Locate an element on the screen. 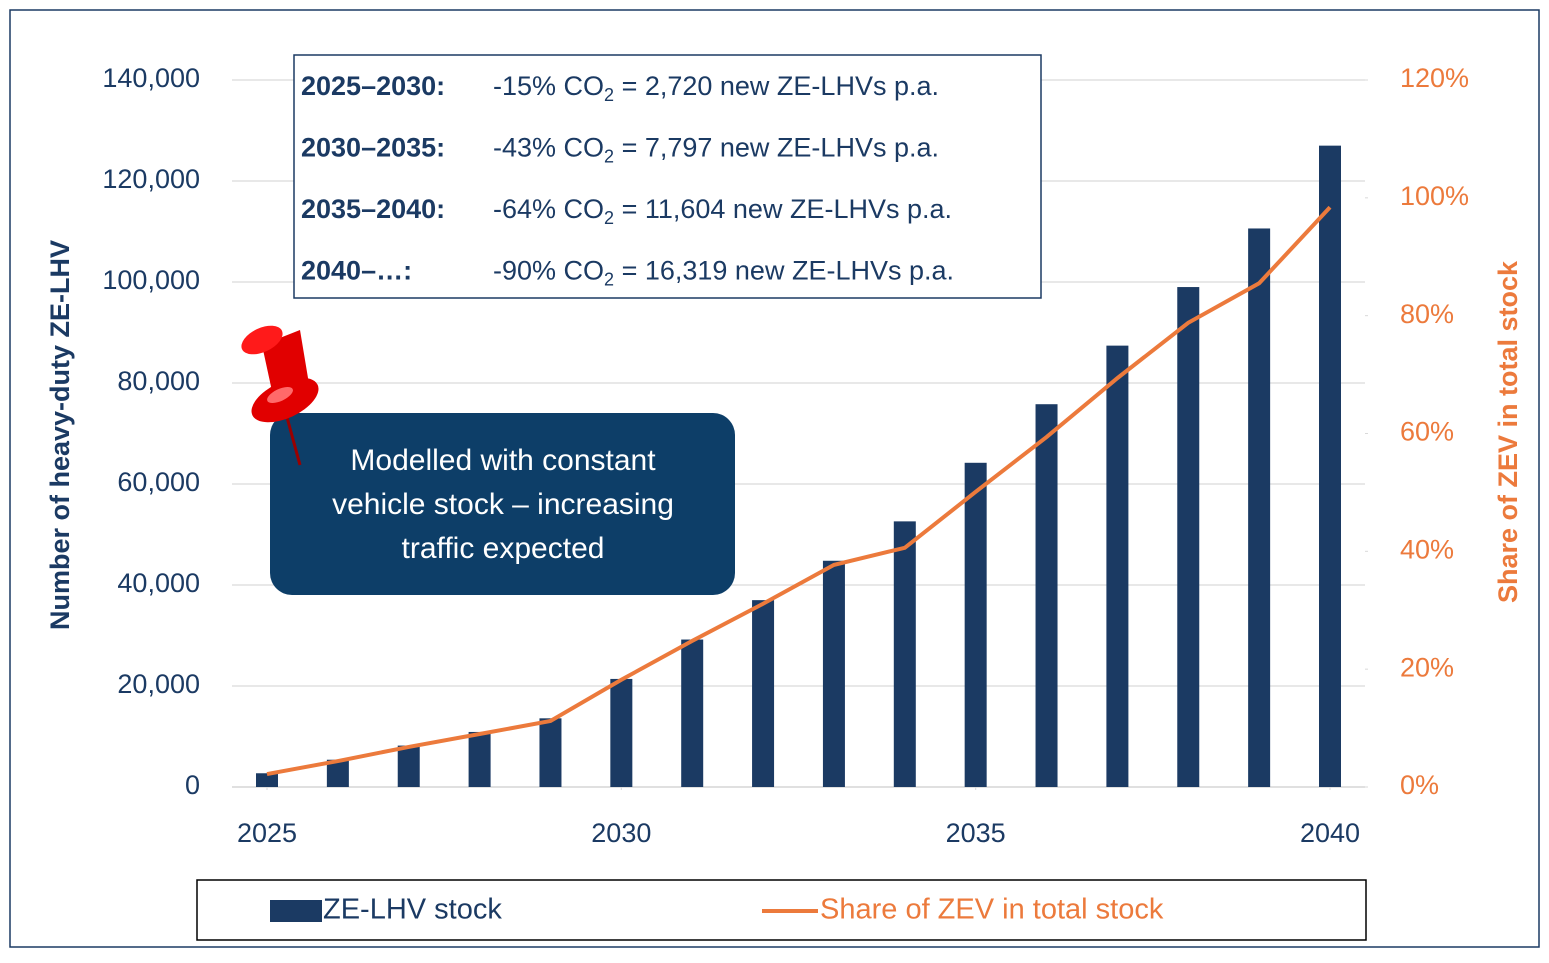 The image size is (1549, 963). y-axis-title: Number of heavy-duty ZE-LHV is located at coordinates (60, 435).